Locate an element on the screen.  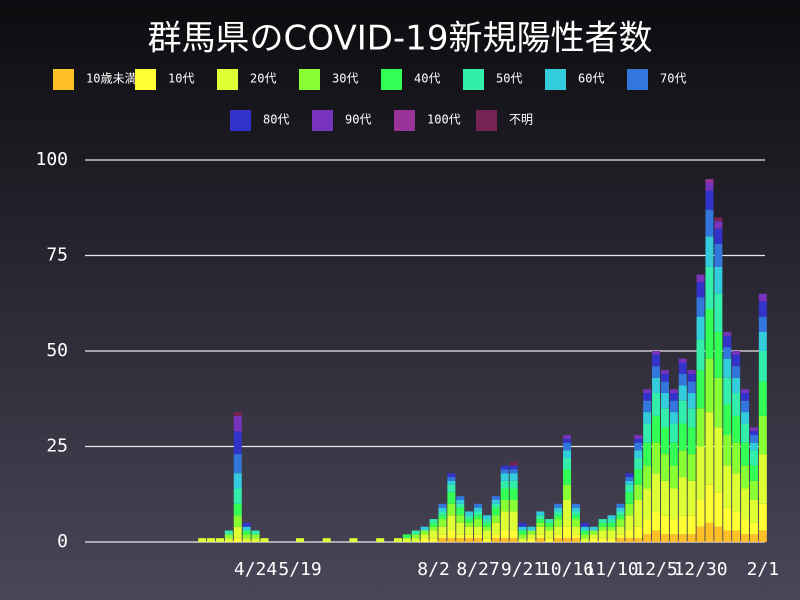
x-tick-label: 9/21 is located at coordinates (522, 569).